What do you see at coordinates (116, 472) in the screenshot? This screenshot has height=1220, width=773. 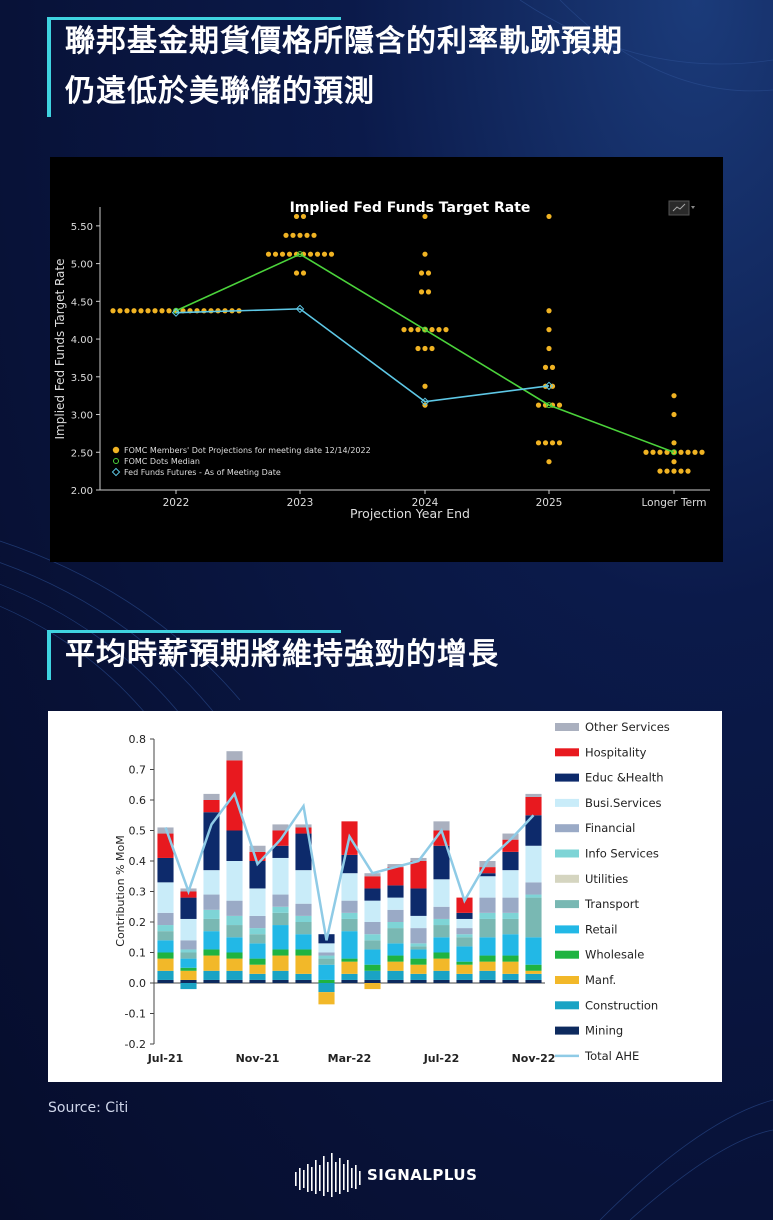 I see `legend-futures-marker` at bounding box center [116, 472].